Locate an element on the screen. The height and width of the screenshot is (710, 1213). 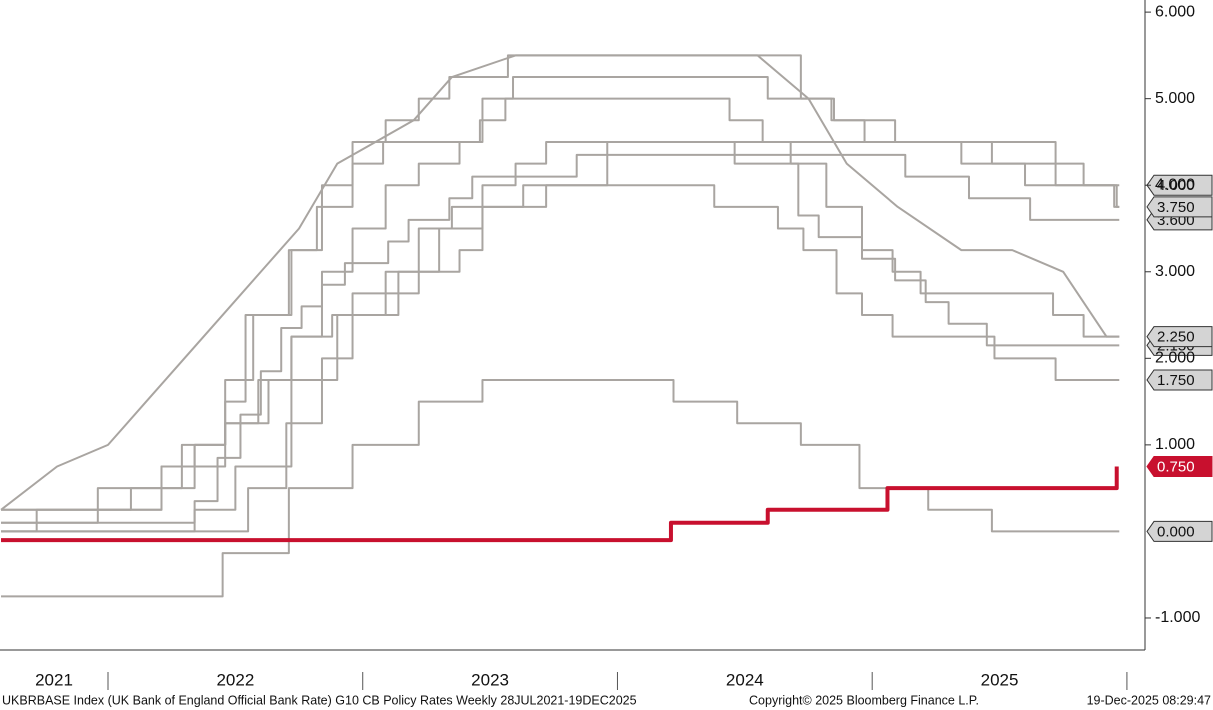
end-label: 4.000 is located at coordinates (1176, 185).